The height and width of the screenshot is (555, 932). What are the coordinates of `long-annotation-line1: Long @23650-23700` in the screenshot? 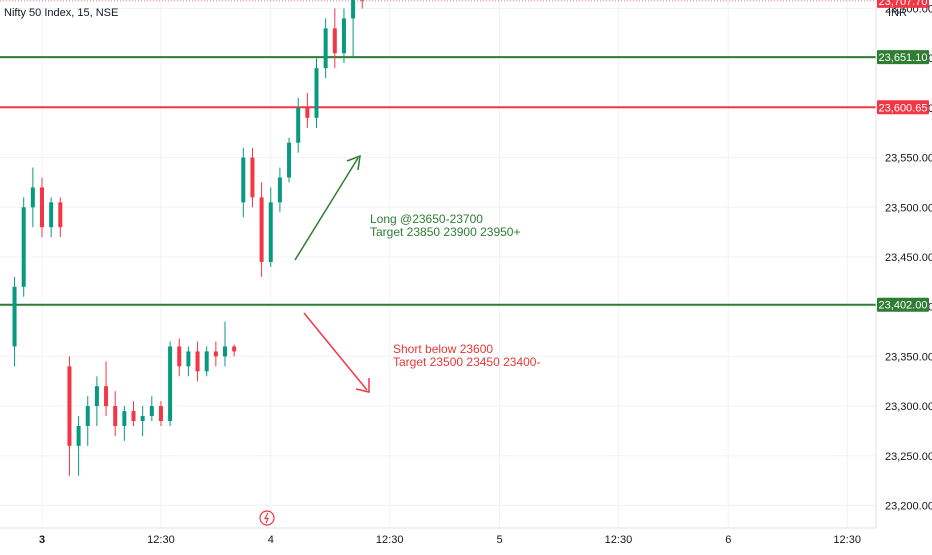 It's located at (426, 219).